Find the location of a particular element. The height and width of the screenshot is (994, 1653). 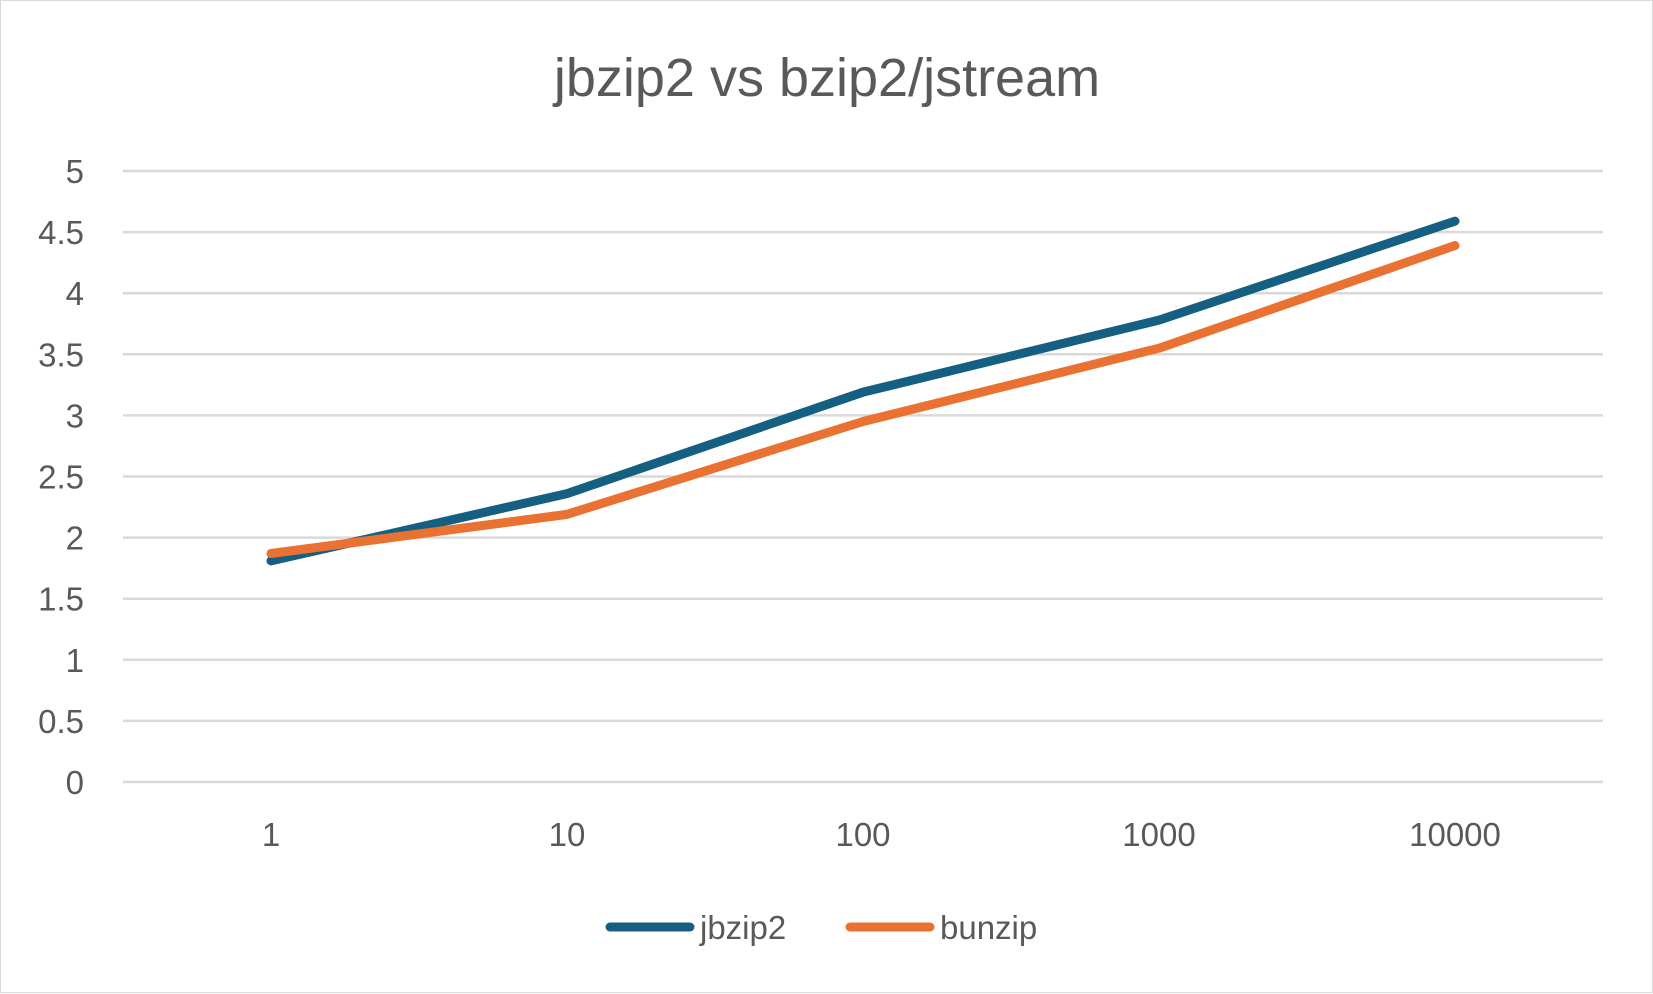

legend-label: bunzip is located at coordinates (988, 927).